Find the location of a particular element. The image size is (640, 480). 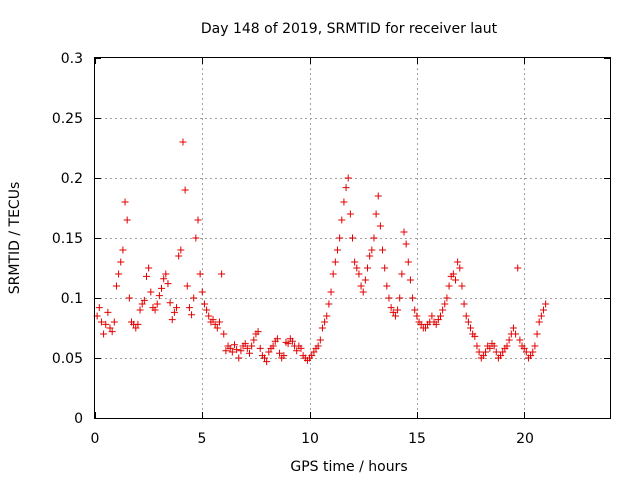

y-tick-label: 0.15 is located at coordinates (67, 239).